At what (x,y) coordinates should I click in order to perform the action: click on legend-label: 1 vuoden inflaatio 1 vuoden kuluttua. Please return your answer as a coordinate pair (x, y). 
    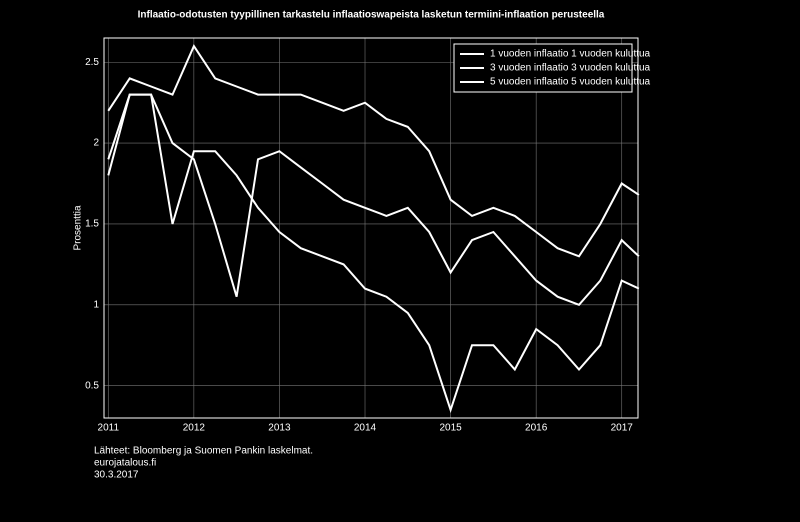
    Looking at the image, I should click on (570, 54).